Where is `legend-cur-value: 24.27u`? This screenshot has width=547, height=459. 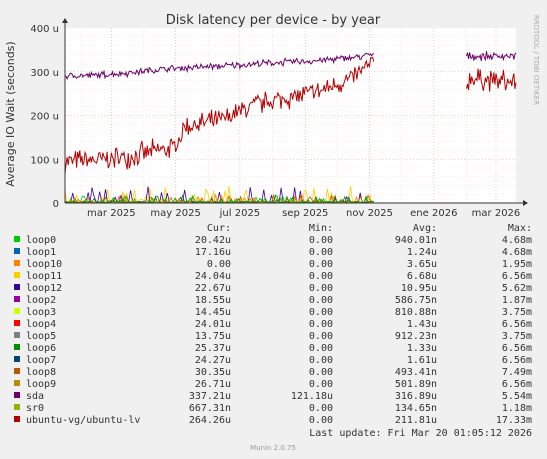
legend-cur-value: 24.27u is located at coordinates (213, 360).